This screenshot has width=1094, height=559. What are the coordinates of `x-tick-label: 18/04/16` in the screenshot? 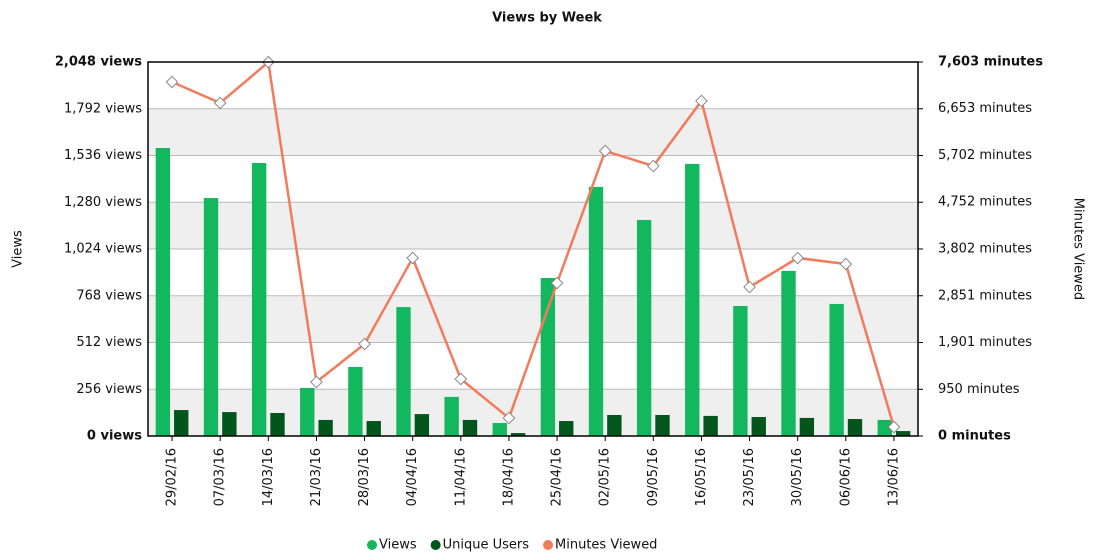 It's located at (508, 477).